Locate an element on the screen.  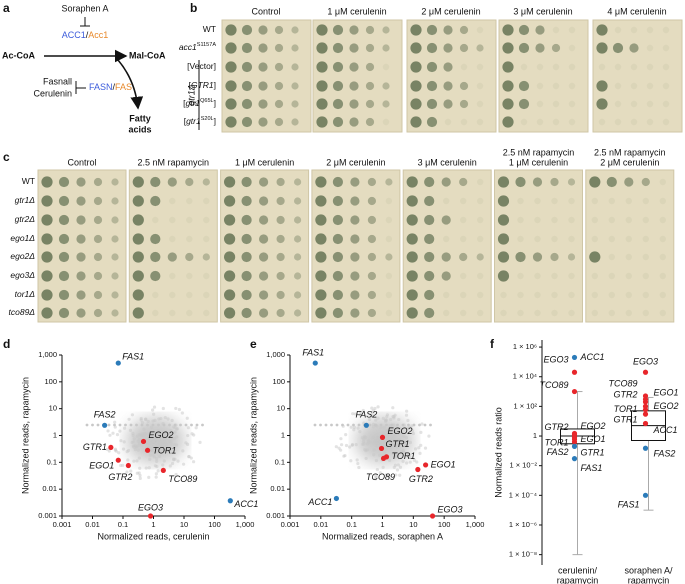
plate is located at coordinates (630, 246).